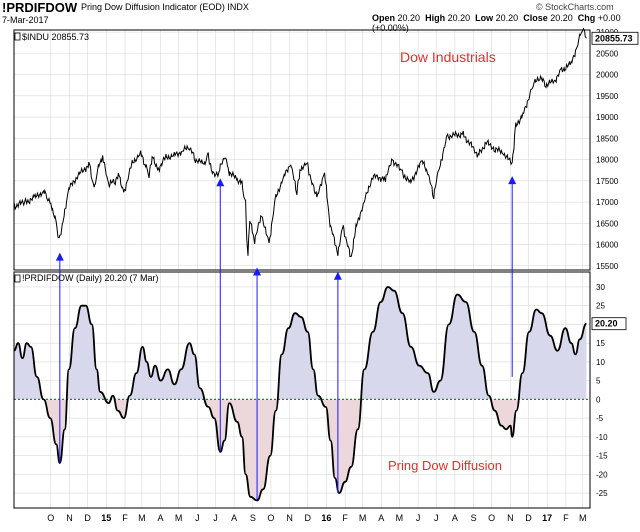 The height and width of the screenshot is (532, 640). What do you see at coordinates (607, 96) in the screenshot?
I see `price-y-tick-label: 19500` at bounding box center [607, 96].